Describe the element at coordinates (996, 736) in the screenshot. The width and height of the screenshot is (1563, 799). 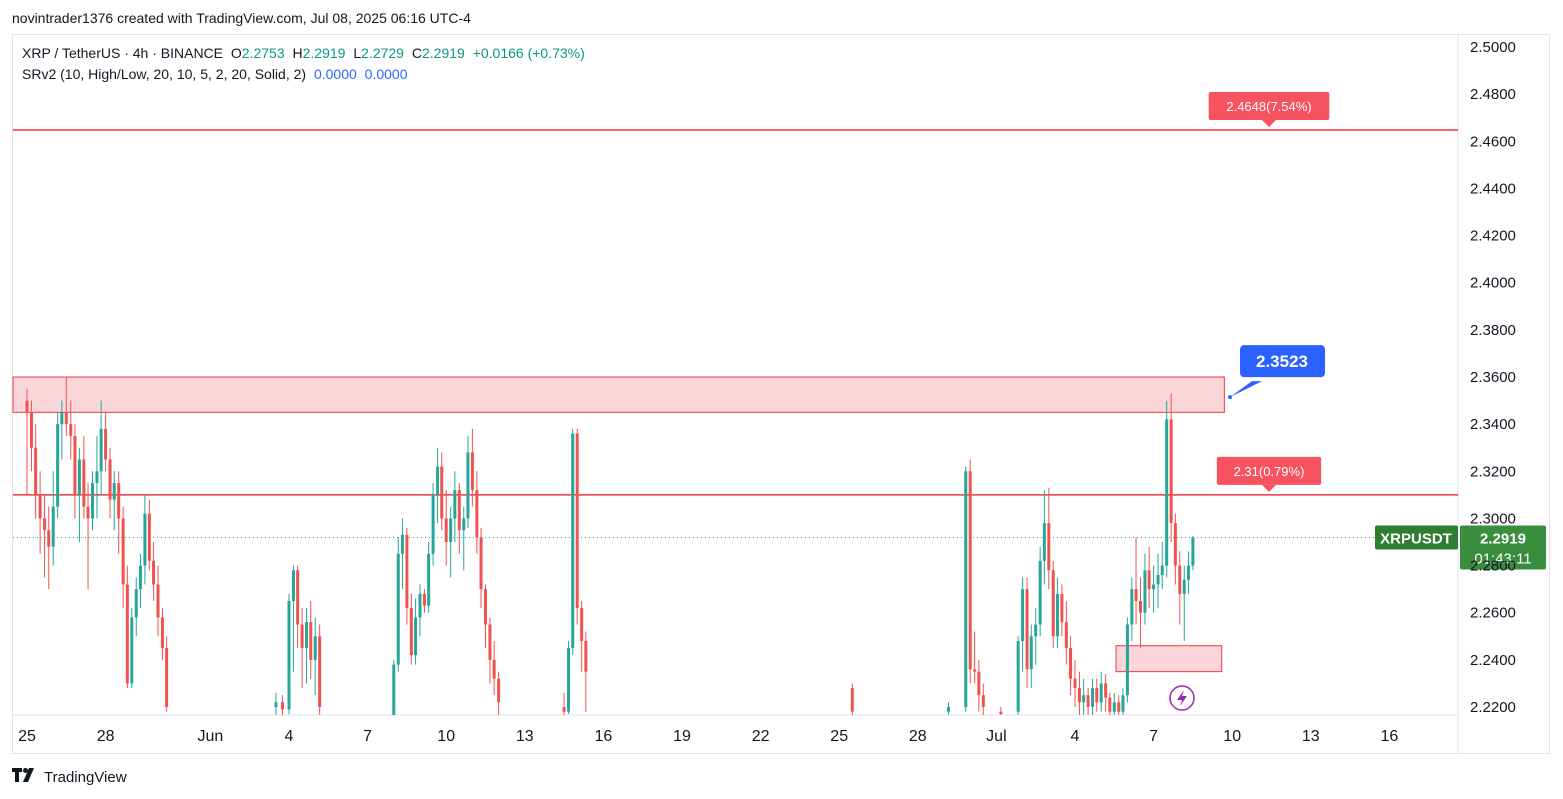
I see `time-tick-label: Jul` at that location.